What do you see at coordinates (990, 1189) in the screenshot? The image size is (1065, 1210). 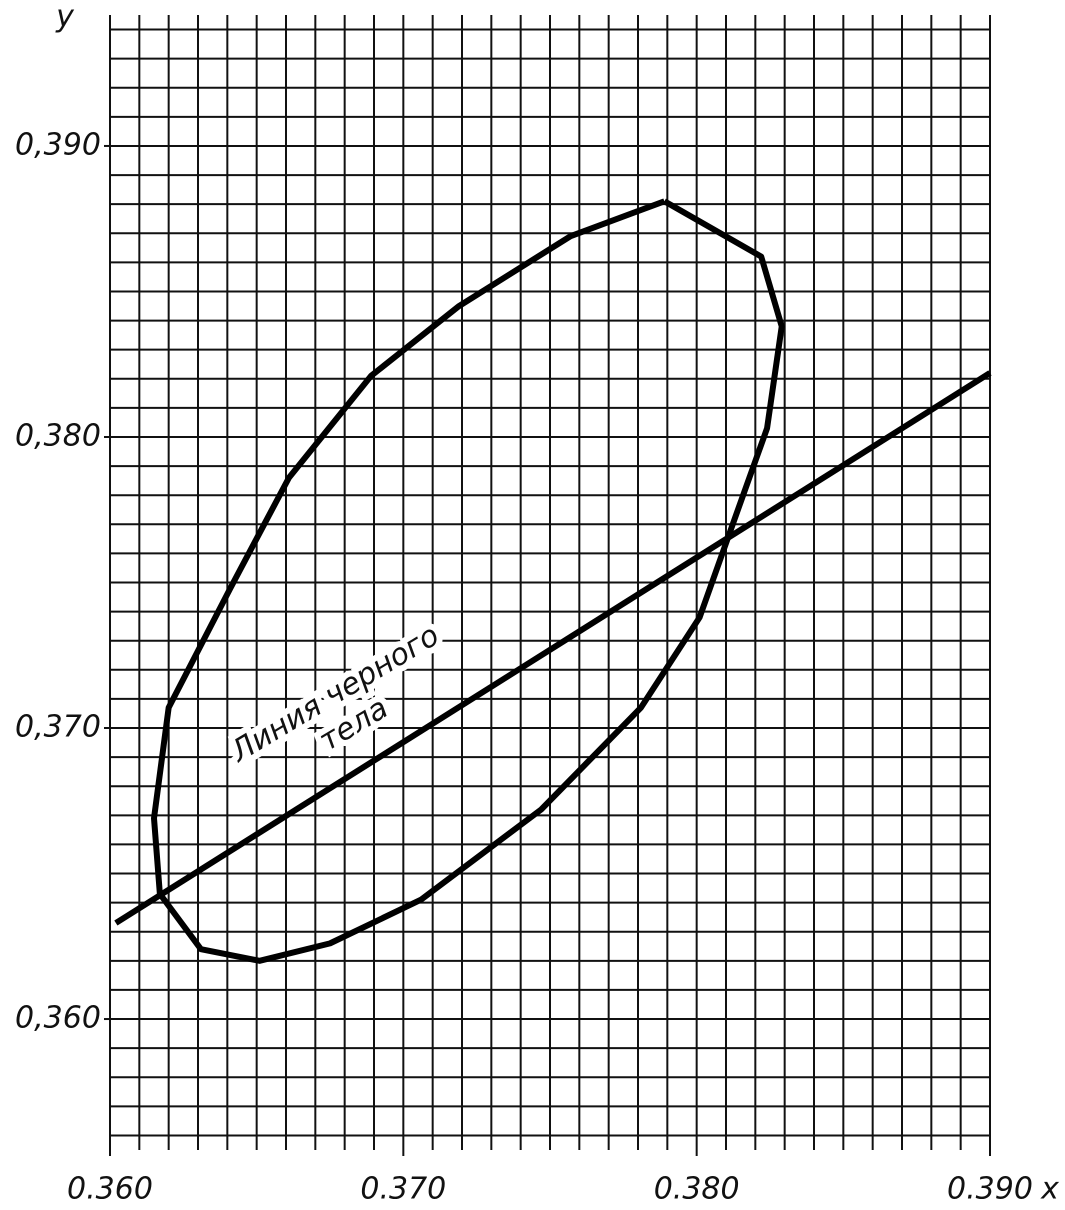 I see `x-tick-label: 0.390` at bounding box center [990, 1189].